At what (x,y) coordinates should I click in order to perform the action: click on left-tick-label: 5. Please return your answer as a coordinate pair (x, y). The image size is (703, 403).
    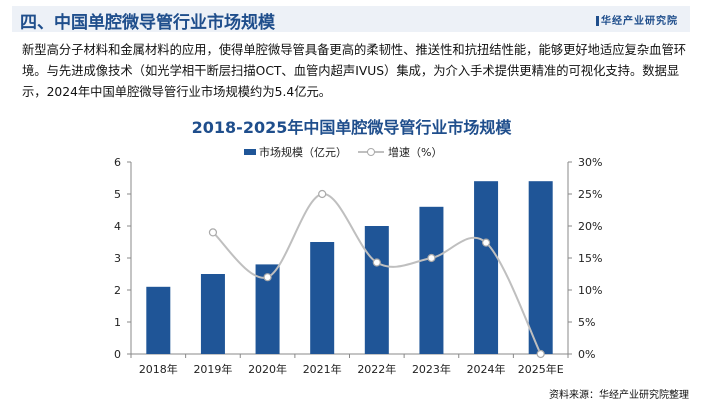
    Looking at the image, I should click on (117, 194).